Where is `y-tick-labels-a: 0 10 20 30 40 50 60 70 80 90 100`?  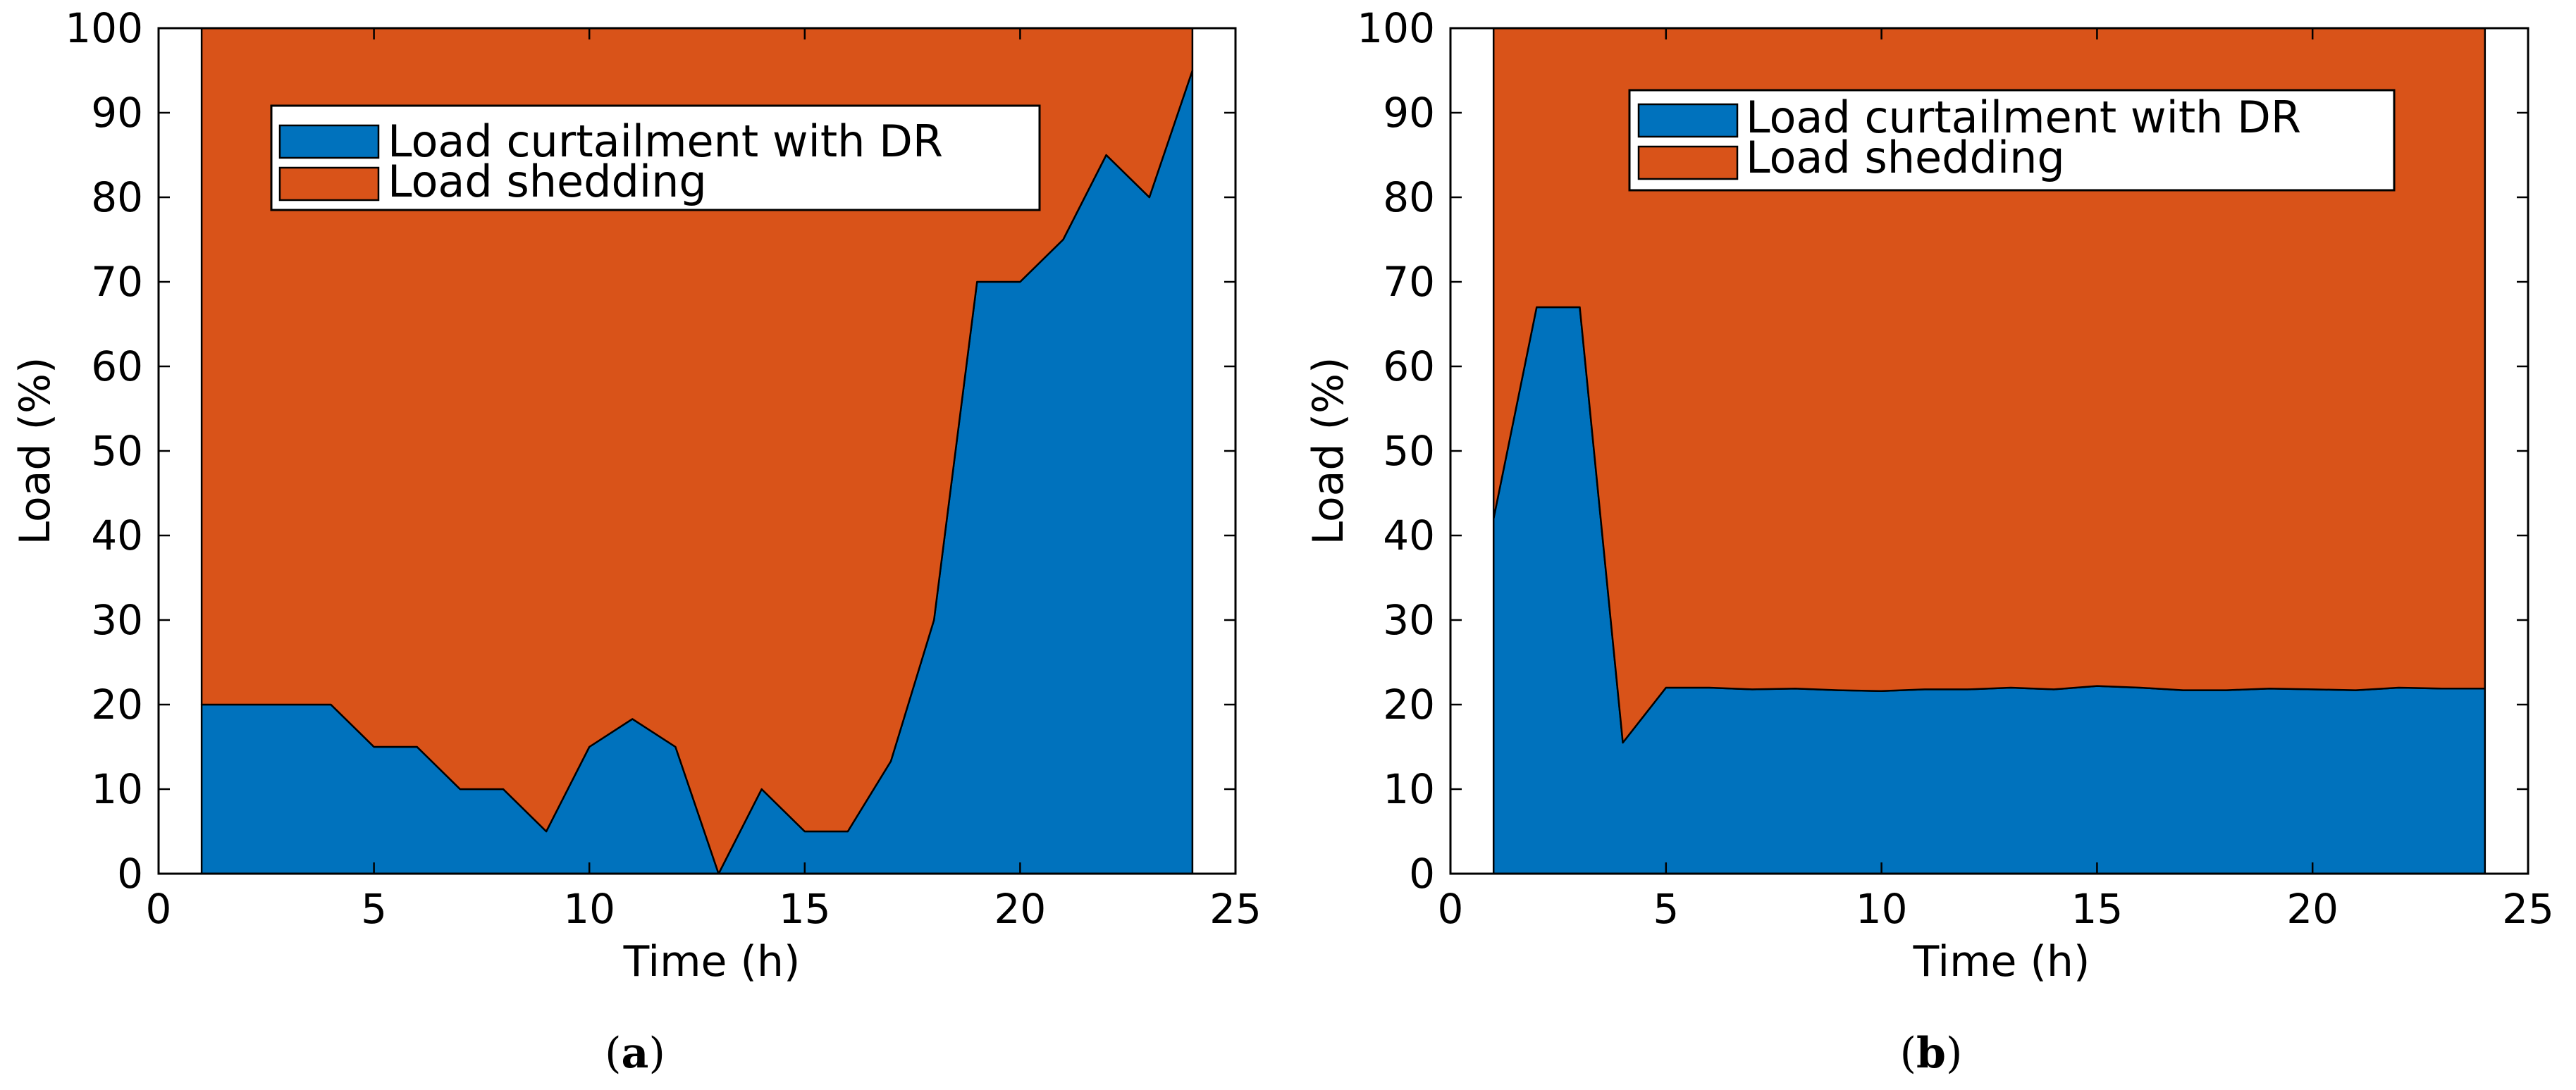
y-tick-labels-a: 0 10 20 30 40 50 60 70 80 90 100 is located at coordinates (104, 451).